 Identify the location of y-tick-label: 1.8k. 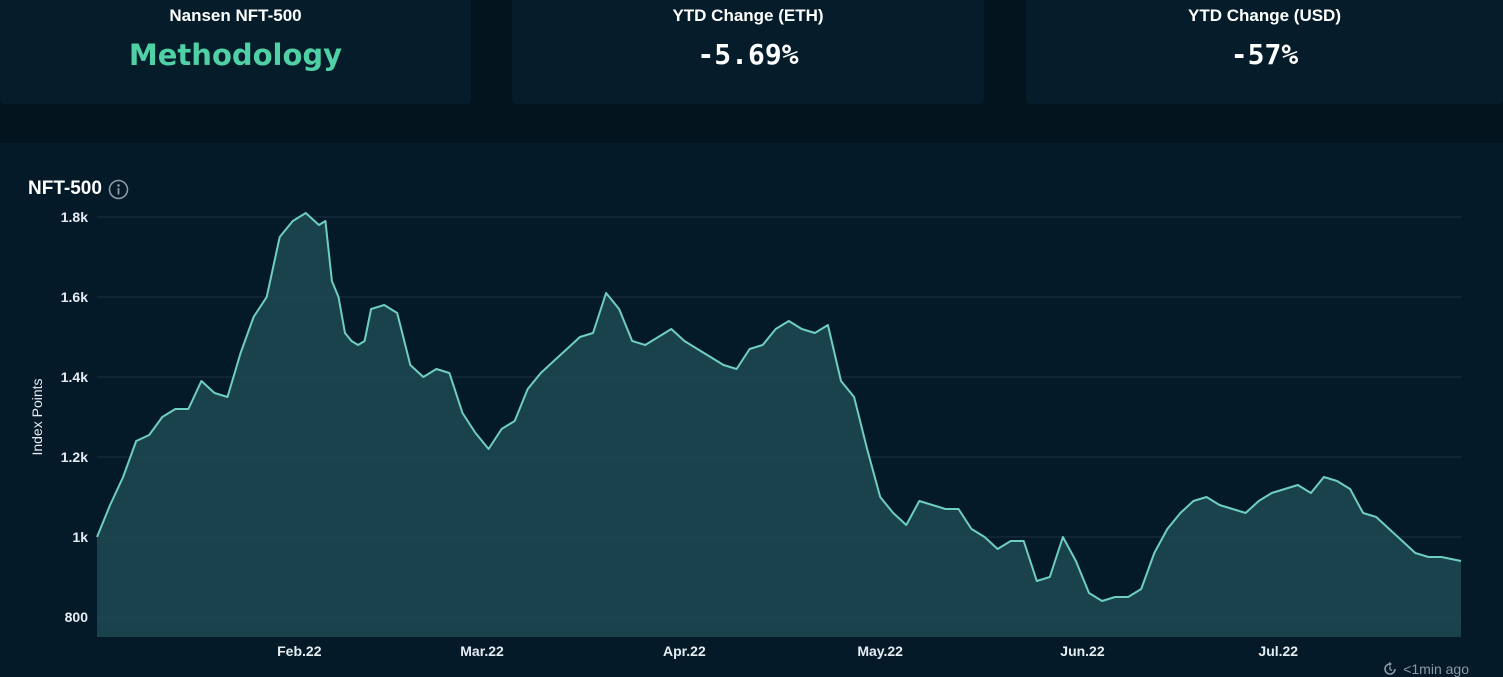
(74, 217).